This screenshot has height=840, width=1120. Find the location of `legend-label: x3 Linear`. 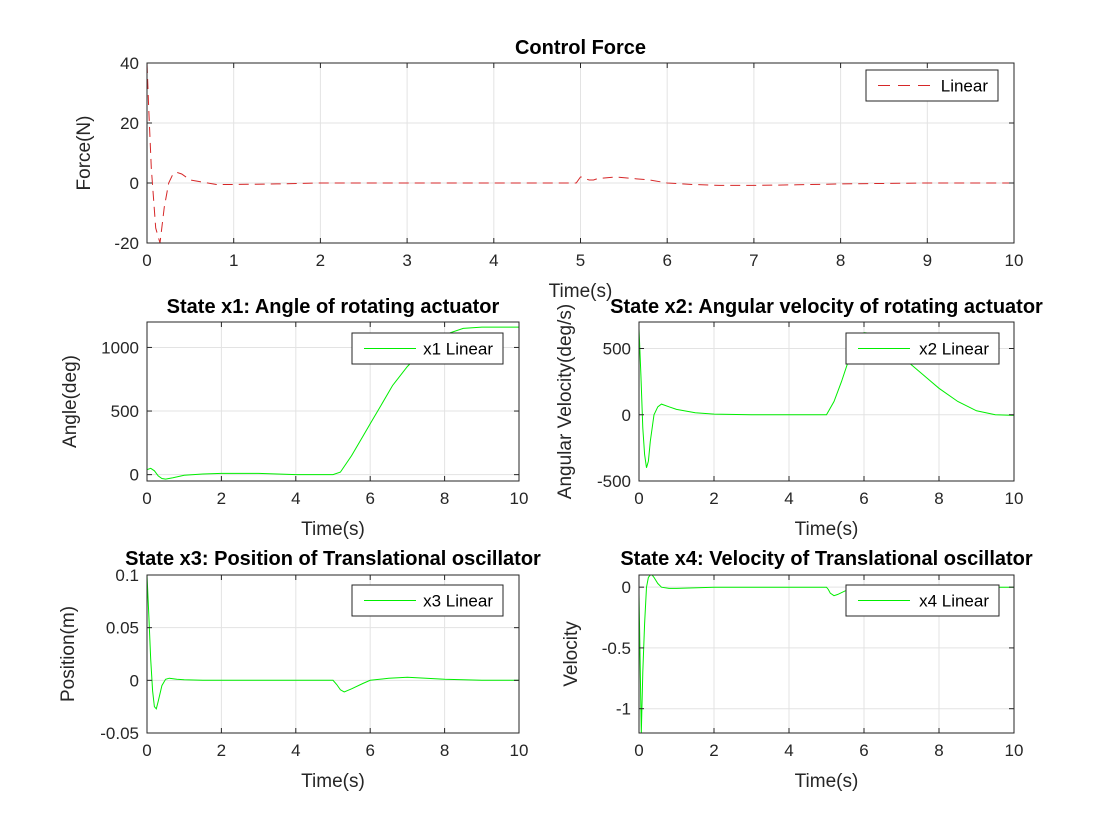

legend-label: x3 Linear is located at coordinates (458, 601).